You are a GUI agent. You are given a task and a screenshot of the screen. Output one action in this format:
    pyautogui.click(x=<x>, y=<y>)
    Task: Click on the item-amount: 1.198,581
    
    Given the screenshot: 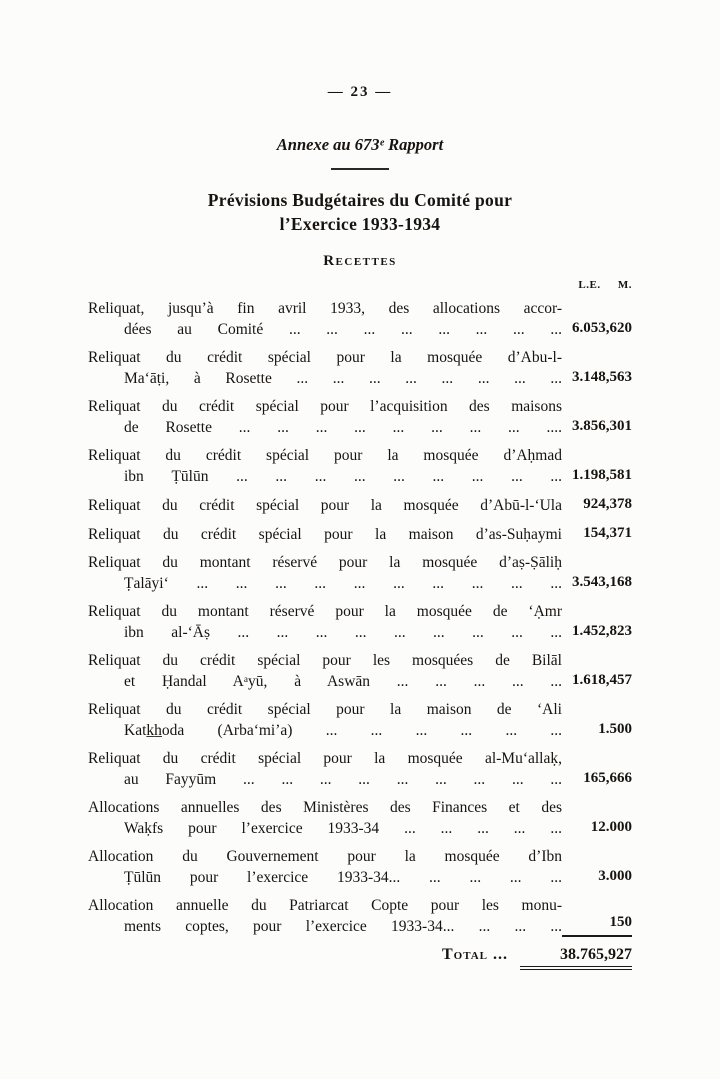 What is the action you would take?
    pyautogui.click(x=602, y=475)
    